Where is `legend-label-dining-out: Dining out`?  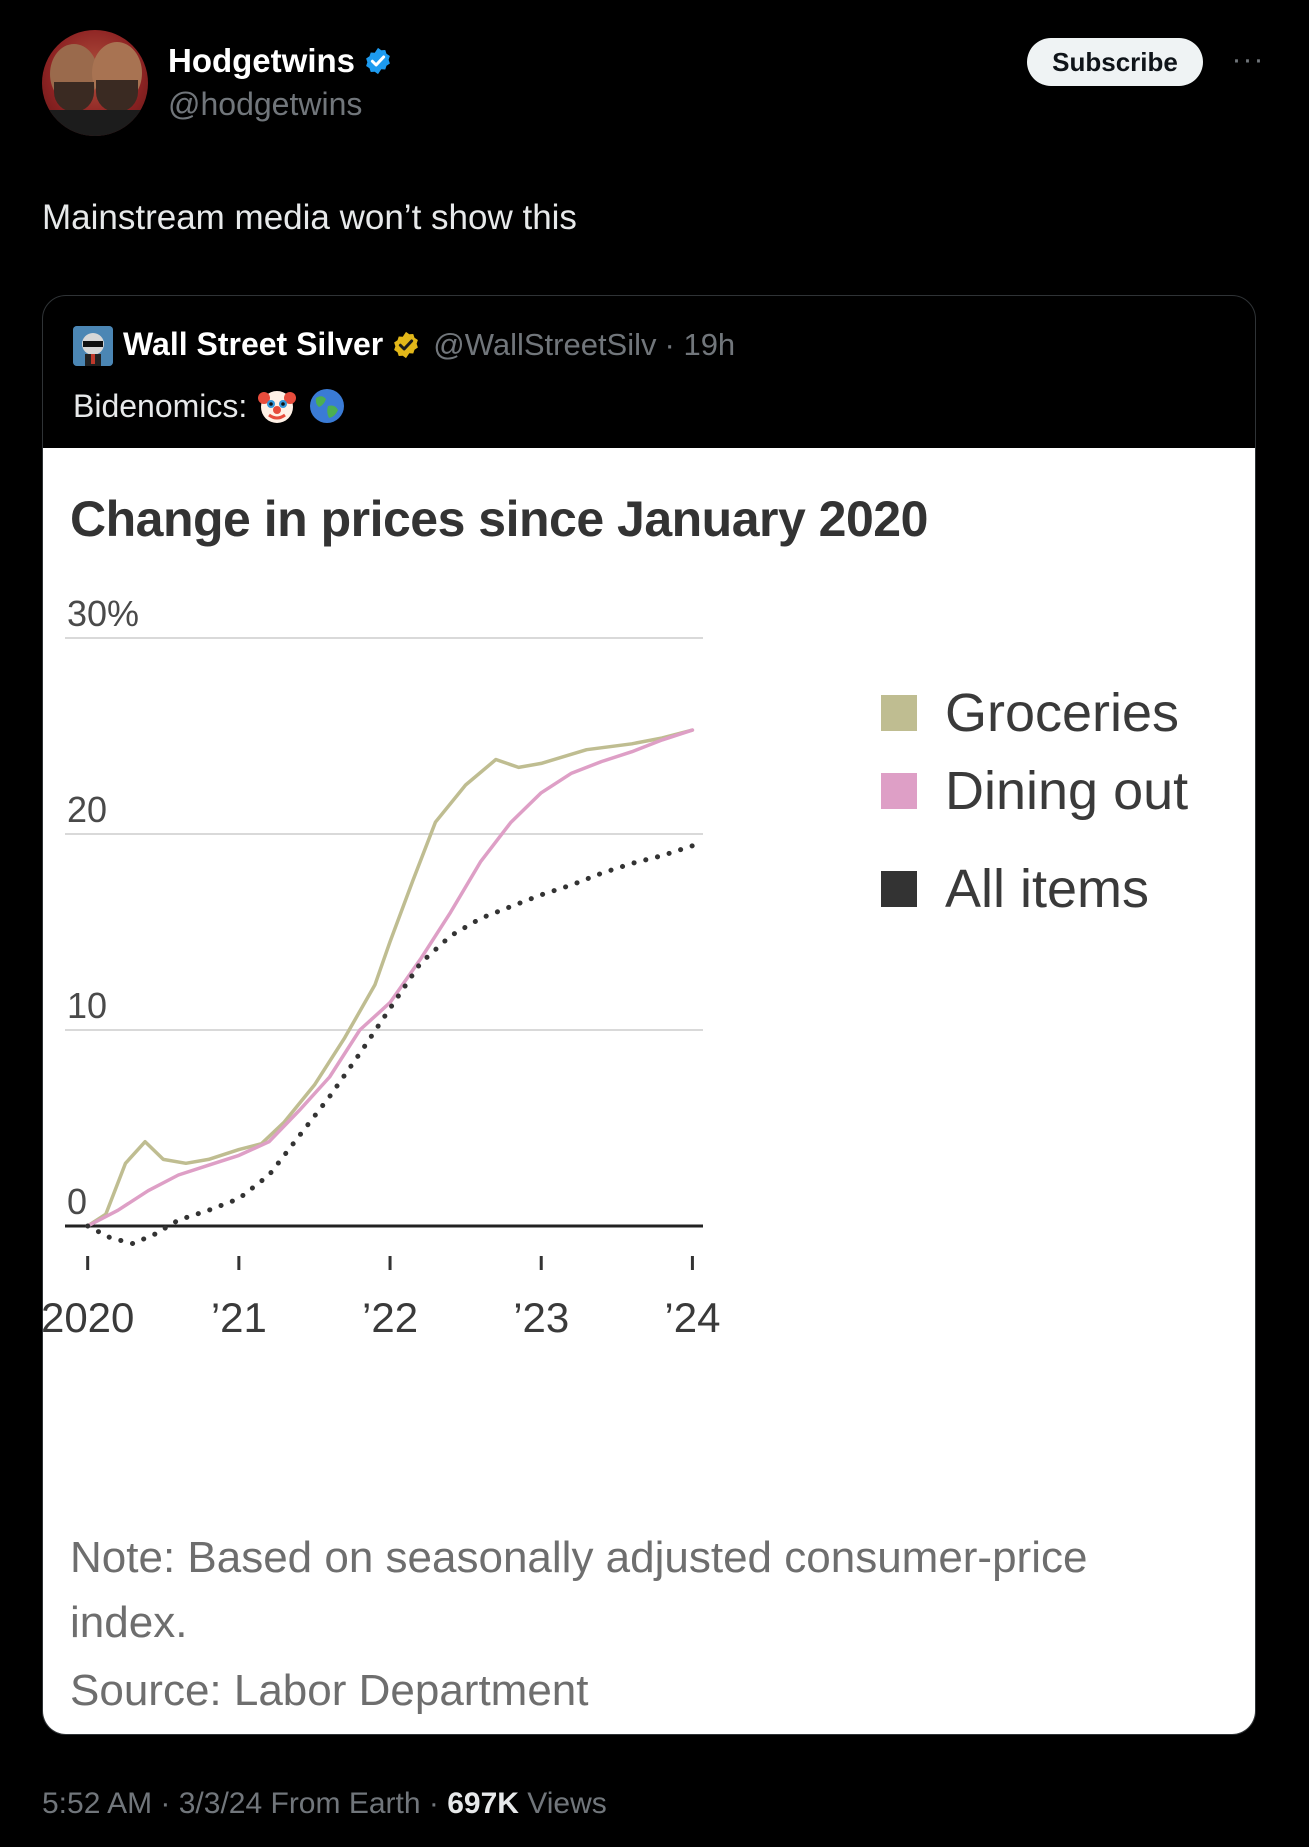
legend-label-dining-out: Dining out is located at coordinates (1067, 791).